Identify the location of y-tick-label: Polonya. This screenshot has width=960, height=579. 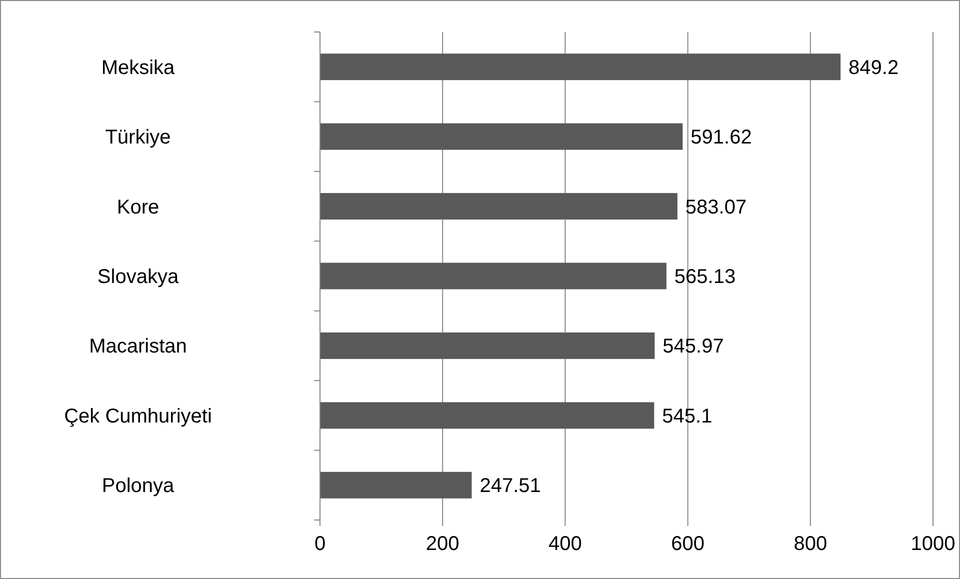
(139, 486).